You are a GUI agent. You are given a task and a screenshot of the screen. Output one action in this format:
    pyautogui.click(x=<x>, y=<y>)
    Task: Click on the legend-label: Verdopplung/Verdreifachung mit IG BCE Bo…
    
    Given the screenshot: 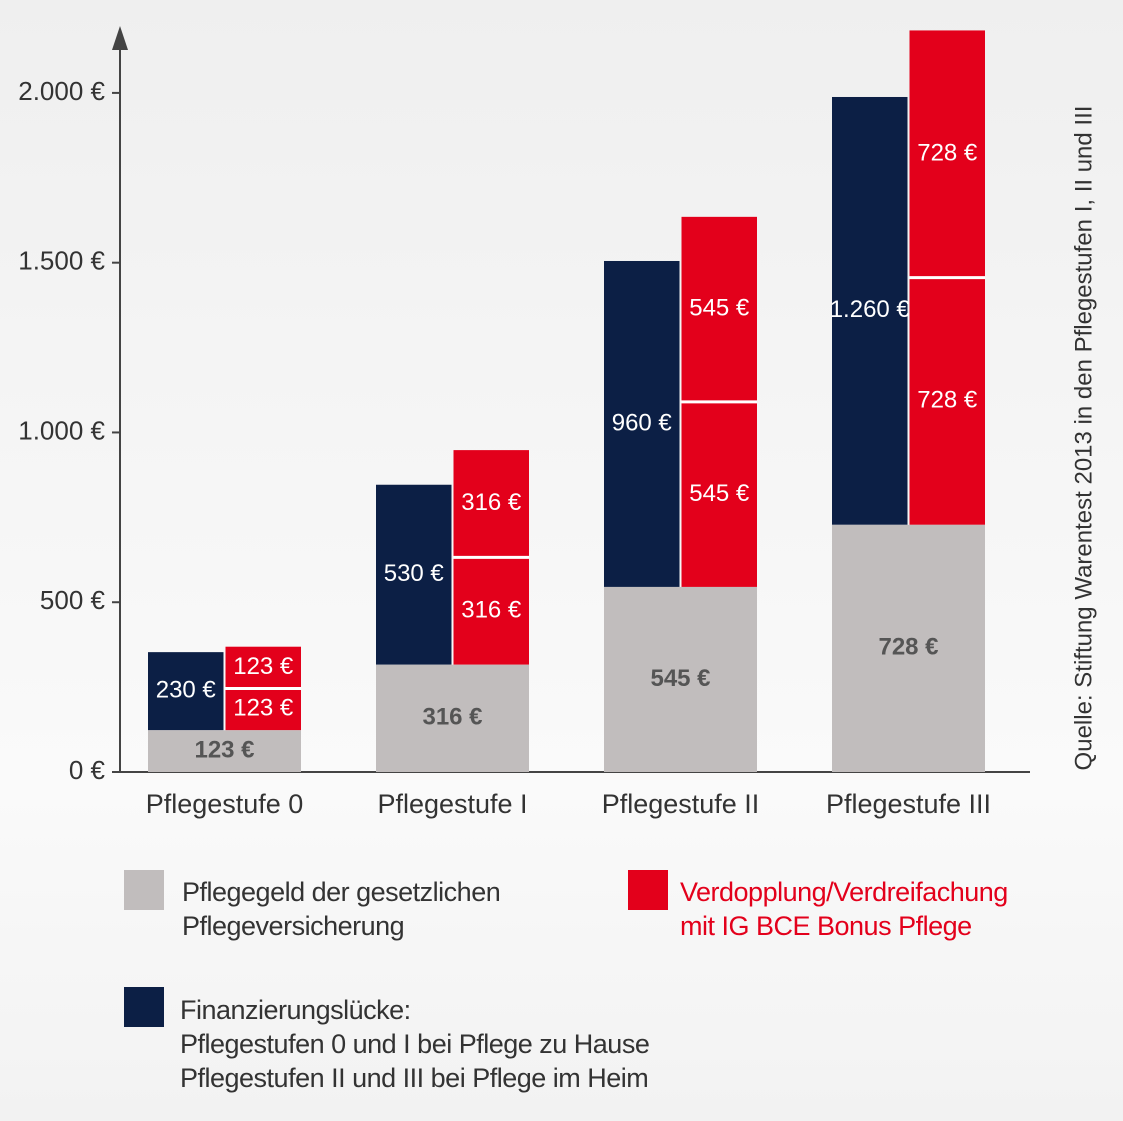 What is the action you would take?
    pyautogui.click(x=844, y=909)
    